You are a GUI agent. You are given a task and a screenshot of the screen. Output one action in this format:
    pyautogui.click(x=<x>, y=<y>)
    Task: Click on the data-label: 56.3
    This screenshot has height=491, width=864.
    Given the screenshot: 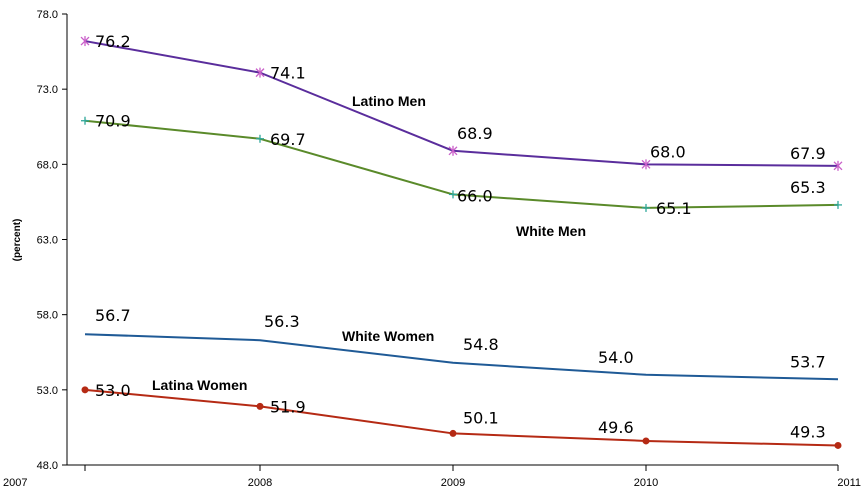 What is the action you would take?
    pyautogui.click(x=282, y=321)
    